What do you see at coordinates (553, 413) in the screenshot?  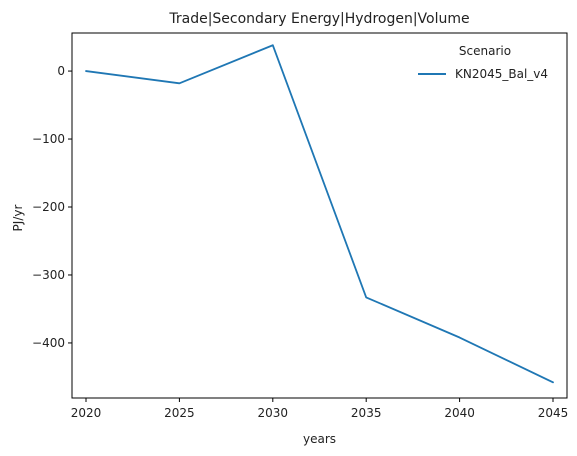 I see `x-tick-label-2045: 2045` at bounding box center [553, 413].